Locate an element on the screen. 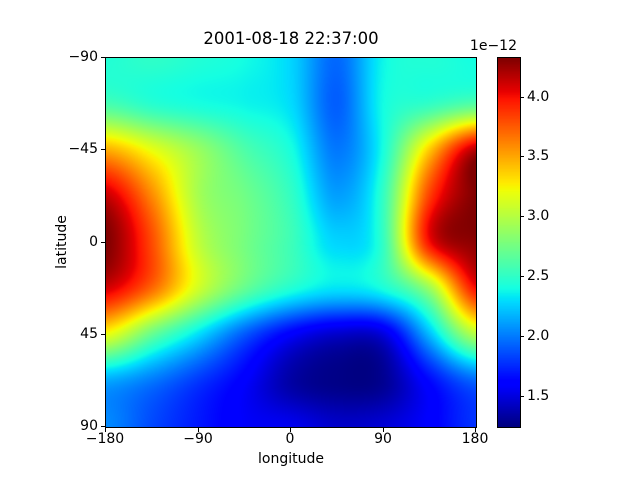 The width and height of the screenshot is (640, 480). colorbar-tick-label: 2.0 is located at coordinates (538, 336).